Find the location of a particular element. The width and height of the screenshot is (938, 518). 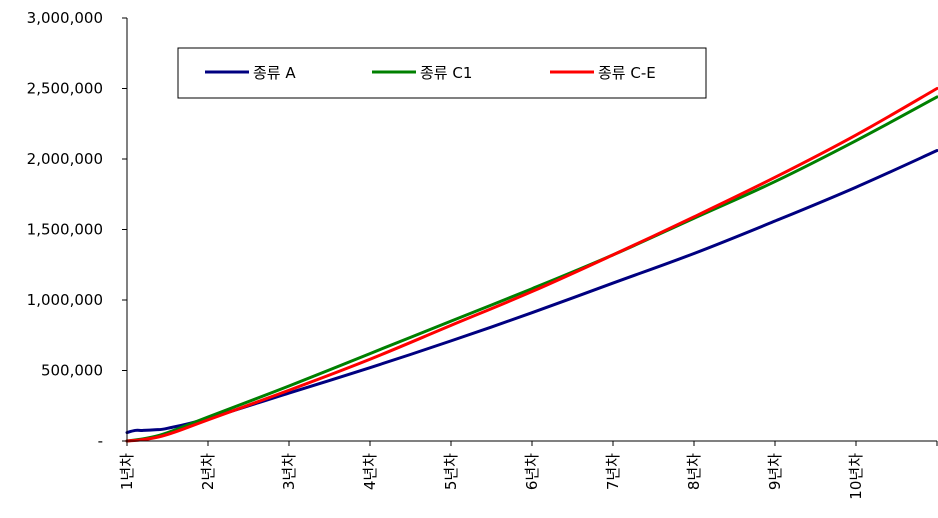

x-tick-label: 7년차 is located at coordinates (613, 471).